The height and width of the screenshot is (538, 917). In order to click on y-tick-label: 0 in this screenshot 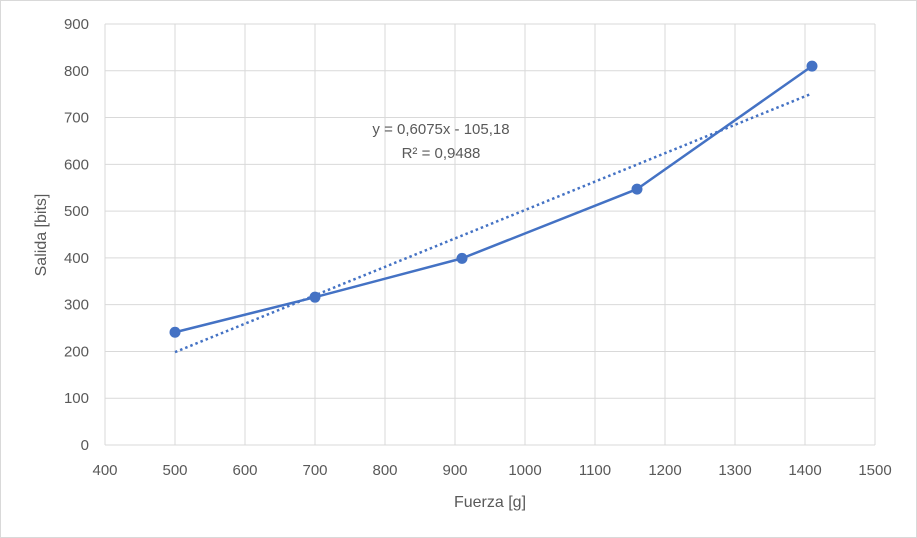, I will do `click(85, 445)`.